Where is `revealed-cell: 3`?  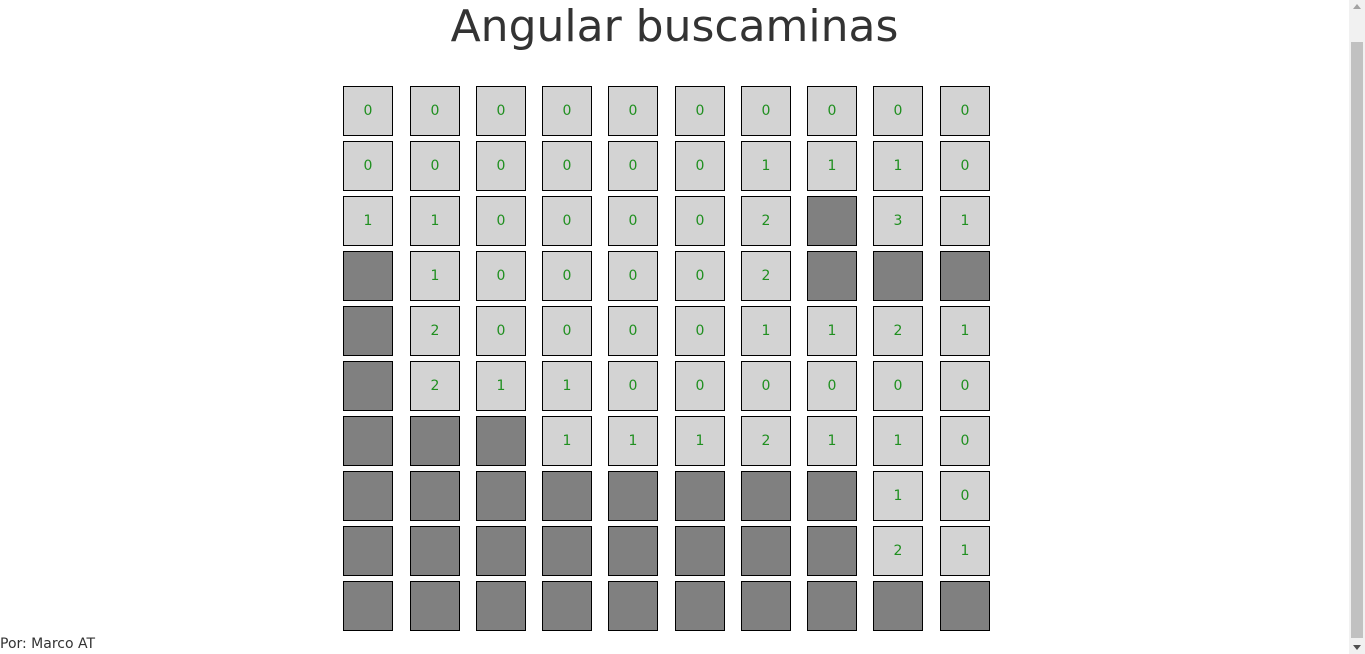
revealed-cell: 3 is located at coordinates (898, 221).